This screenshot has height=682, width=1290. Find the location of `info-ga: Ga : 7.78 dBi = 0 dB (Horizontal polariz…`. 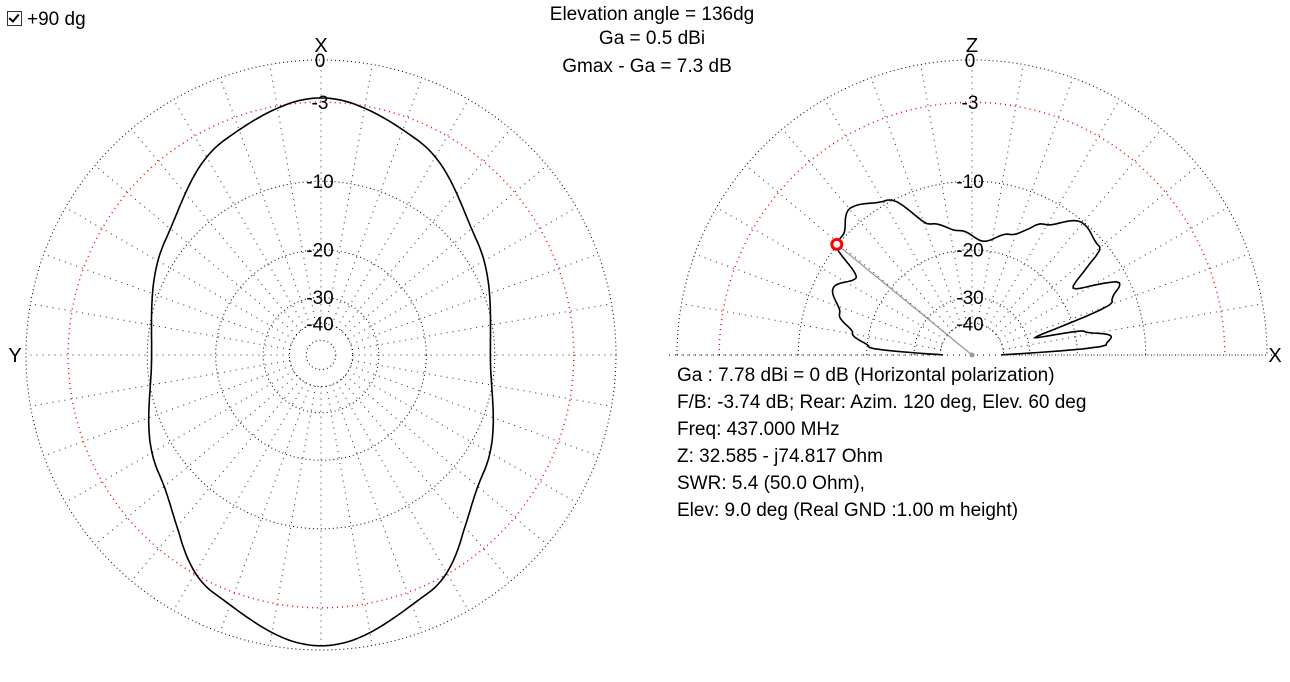

info-ga: Ga : 7.78 dBi = 0 dB (Horizontal polariz… is located at coordinates (866, 375).